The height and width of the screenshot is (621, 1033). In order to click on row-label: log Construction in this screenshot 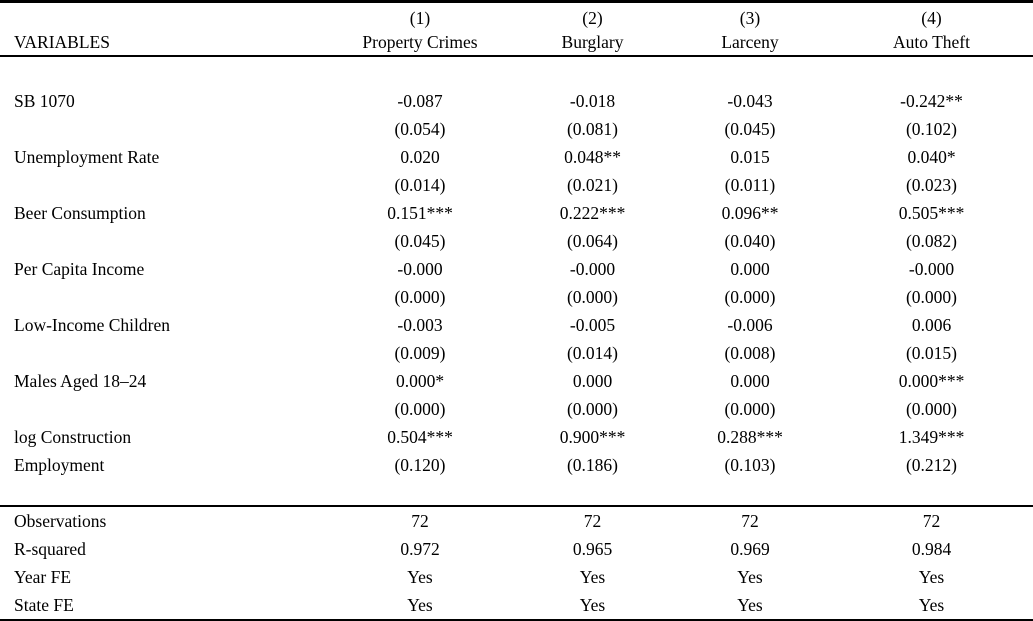, I will do `click(73, 436)`.